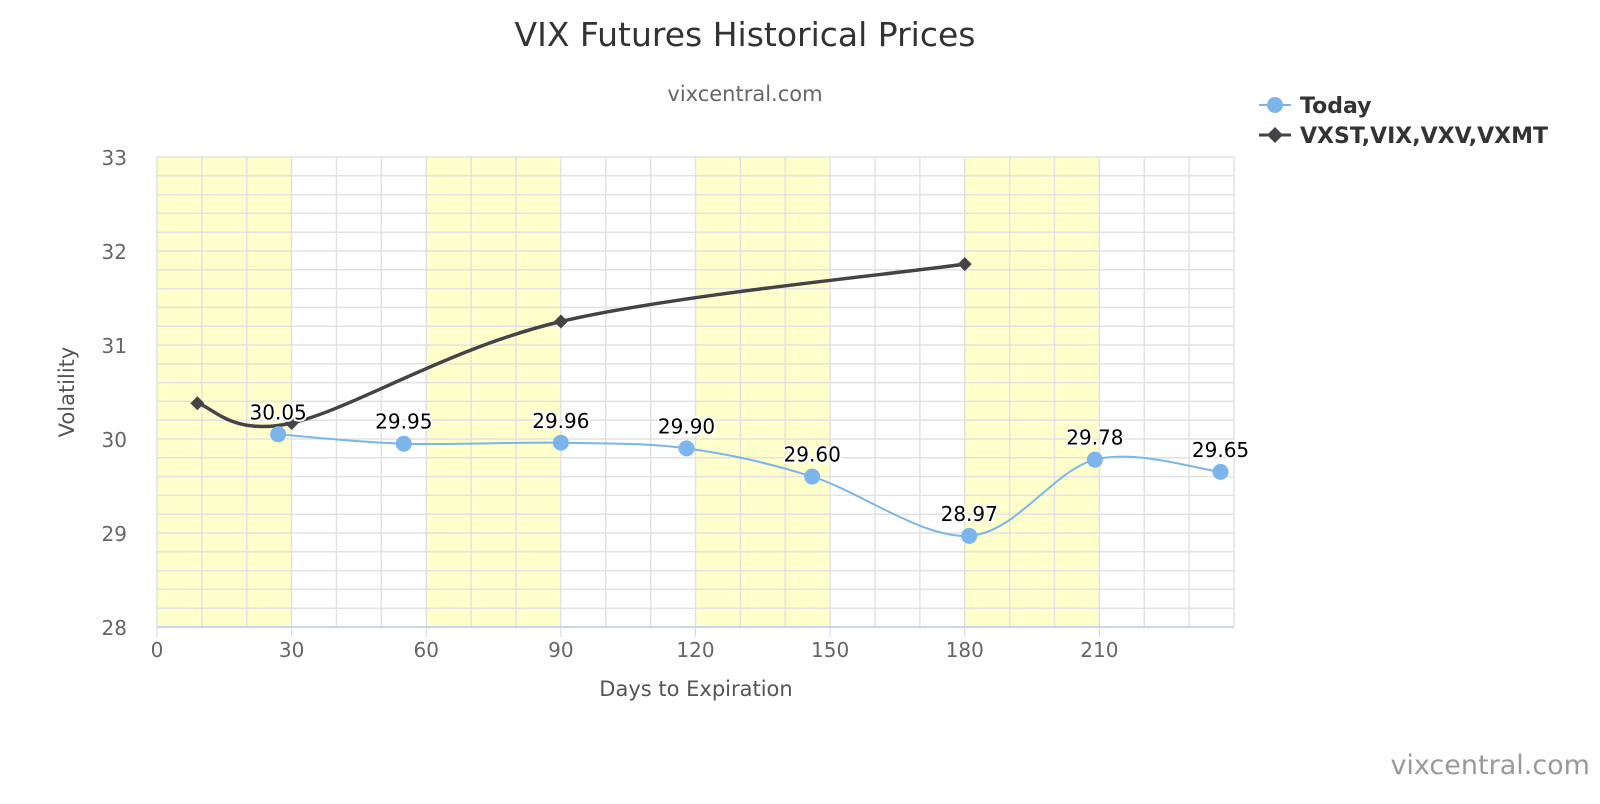  Describe the element at coordinates (965, 650) in the screenshot. I see `x-tick-label: 180` at that location.